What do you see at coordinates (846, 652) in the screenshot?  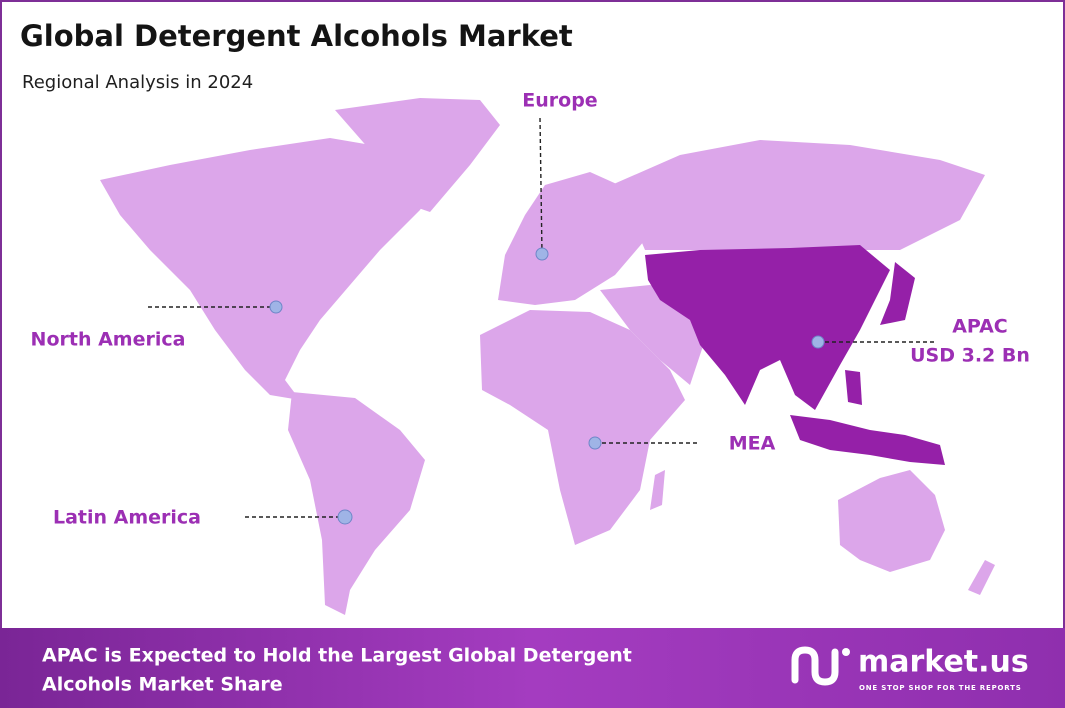 I see `logo-dot` at bounding box center [846, 652].